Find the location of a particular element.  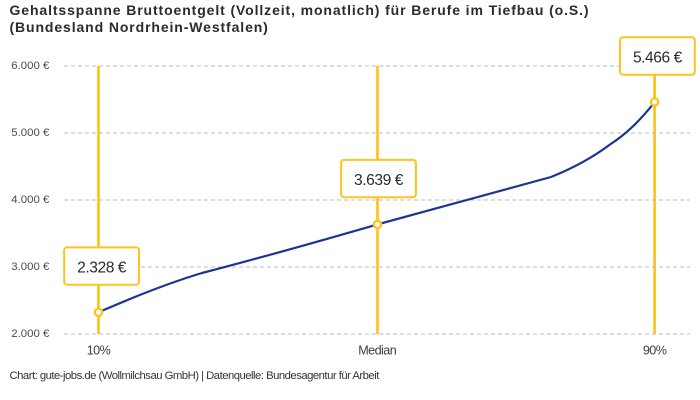

svg-text: 10% is located at coordinates (99, 351).